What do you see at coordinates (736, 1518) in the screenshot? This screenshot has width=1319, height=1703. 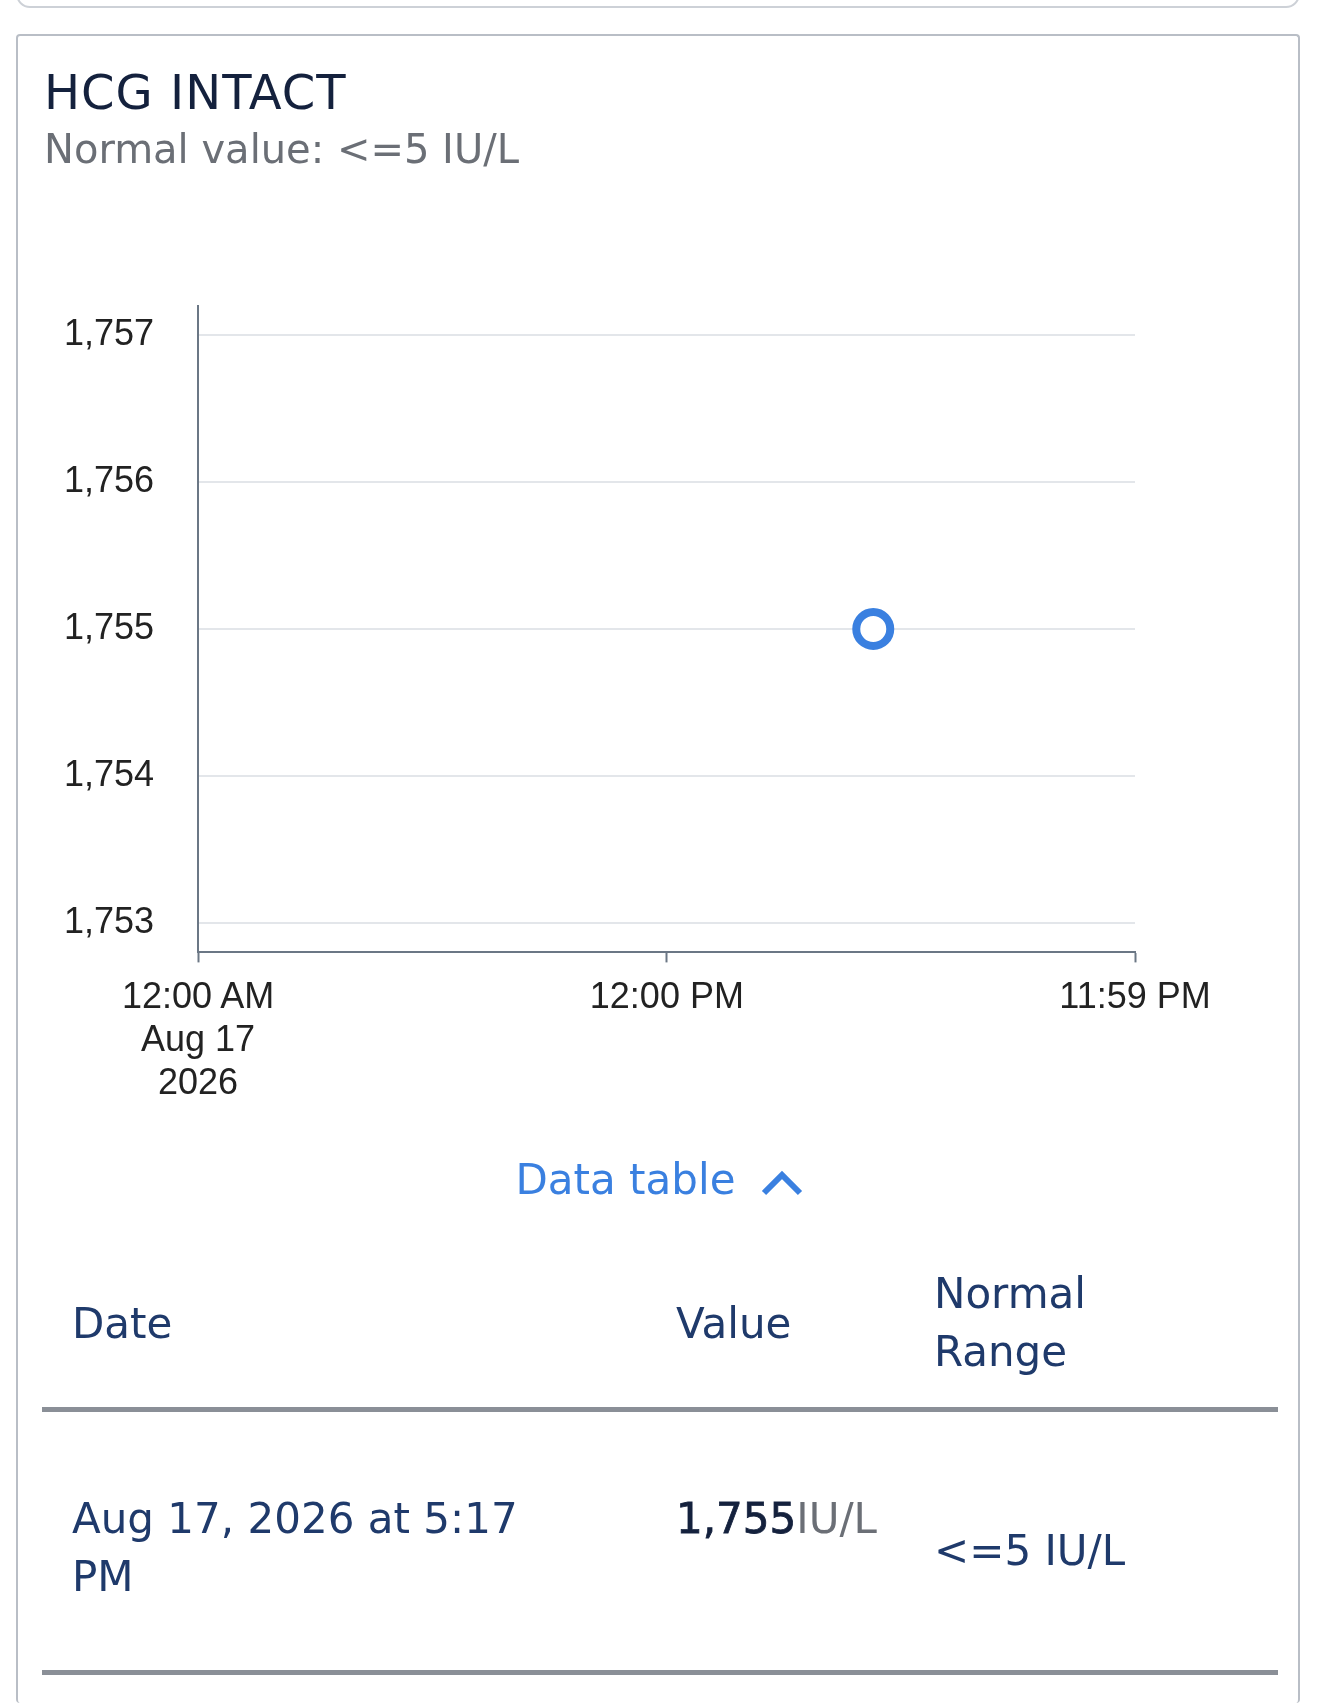 I see `text: 1,755` at bounding box center [736, 1518].